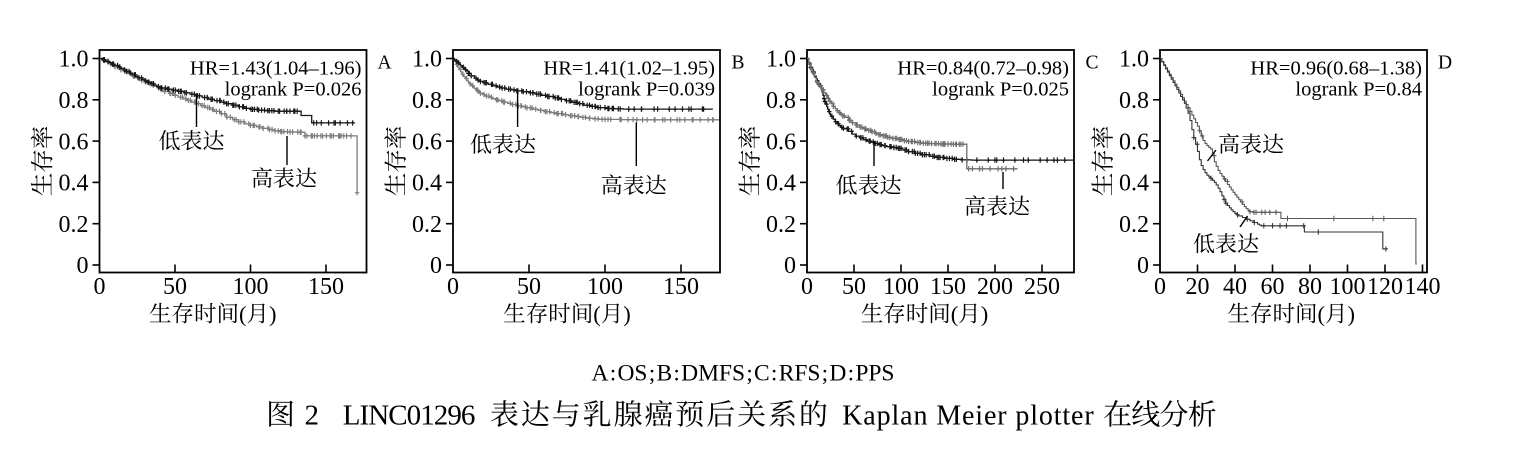 This screenshot has width=1513, height=461. What do you see at coordinates (737, 63) in the screenshot?
I see `svg-text: B` at bounding box center [737, 63].